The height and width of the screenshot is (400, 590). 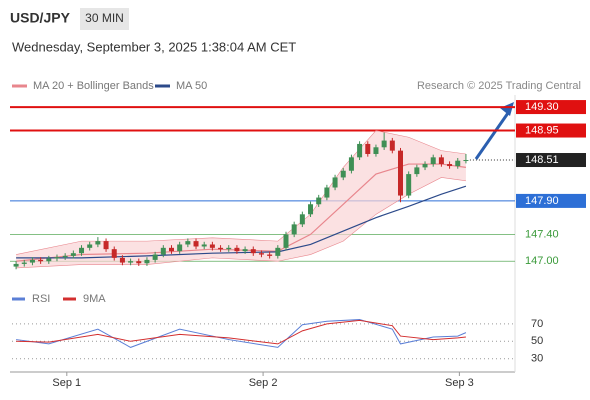 What do you see at coordinates (459, 383) in the screenshot?
I see `x-tick-label: Sep 3` at bounding box center [459, 383].